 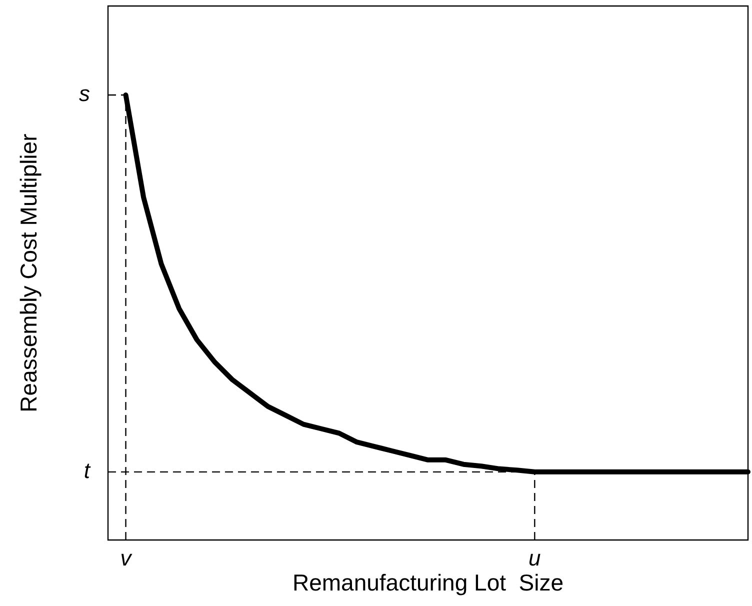 What do you see at coordinates (534, 557) in the screenshot?
I see `x-tick-label: u` at bounding box center [534, 557].